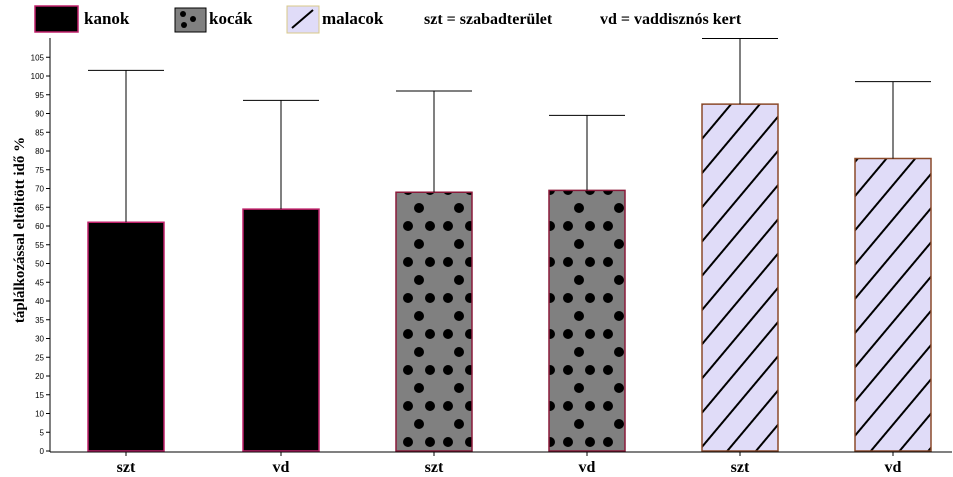 The width and height of the screenshot is (953, 477). What do you see at coordinates (488, 19) in the screenshot?
I see `legend-note-szt: szt = szabadterület` at bounding box center [488, 19].